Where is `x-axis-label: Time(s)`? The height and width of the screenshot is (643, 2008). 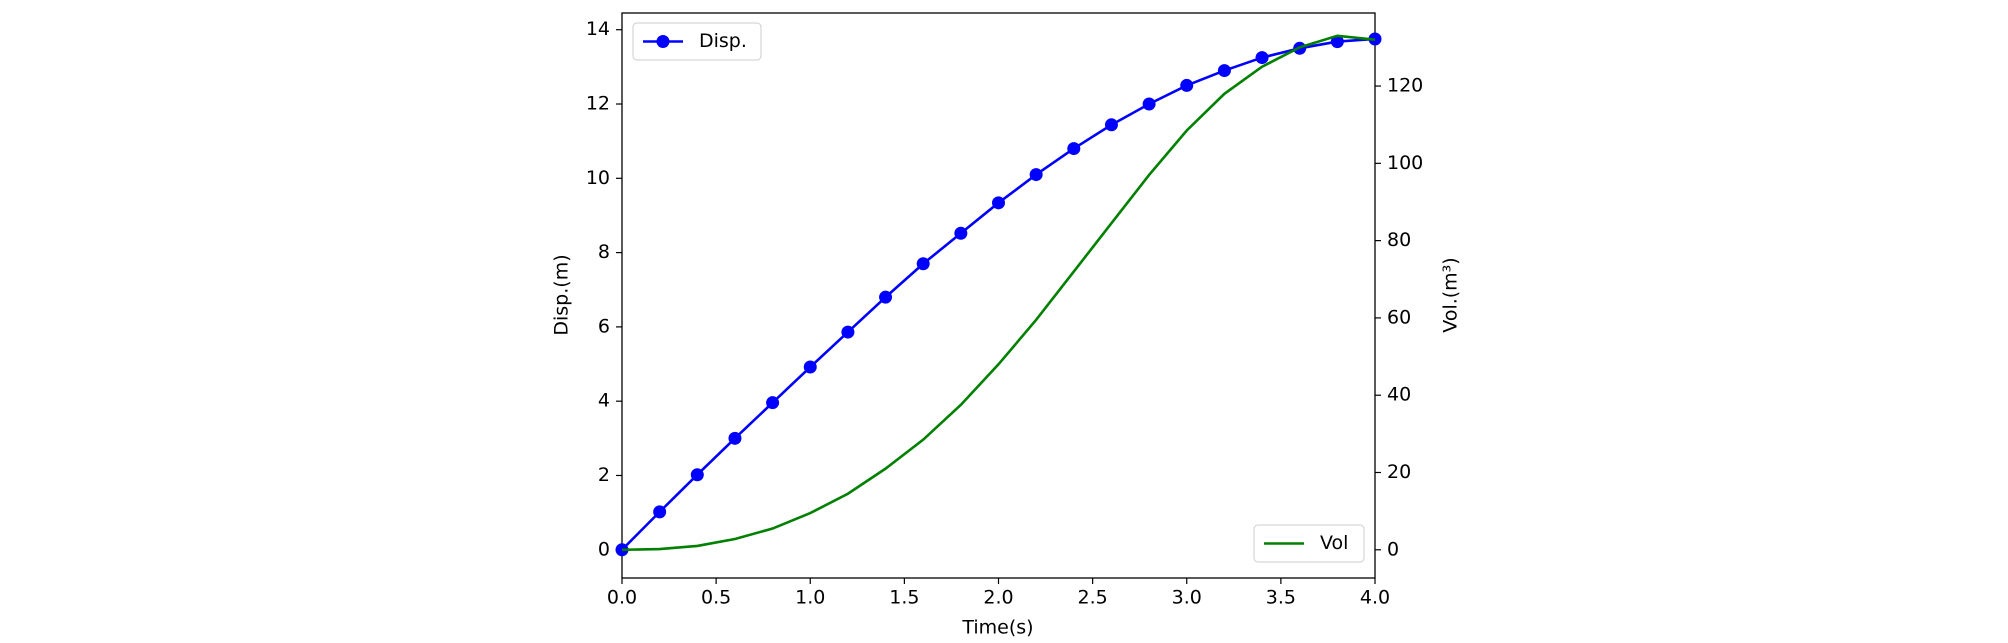
x-axis-label: Time(s) is located at coordinates (997, 628).